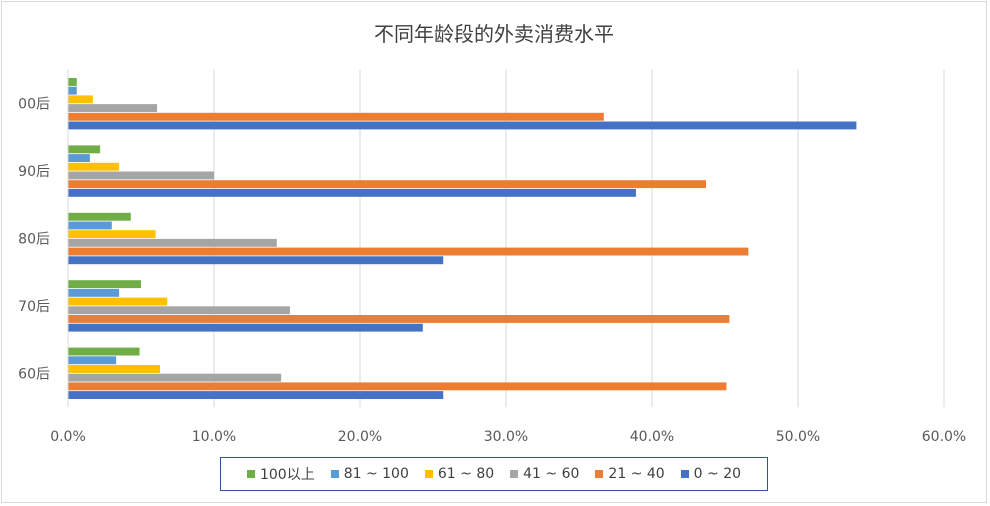 The image size is (990, 506). I want to click on legend-label: 81 ~ 100, so click(376, 474).